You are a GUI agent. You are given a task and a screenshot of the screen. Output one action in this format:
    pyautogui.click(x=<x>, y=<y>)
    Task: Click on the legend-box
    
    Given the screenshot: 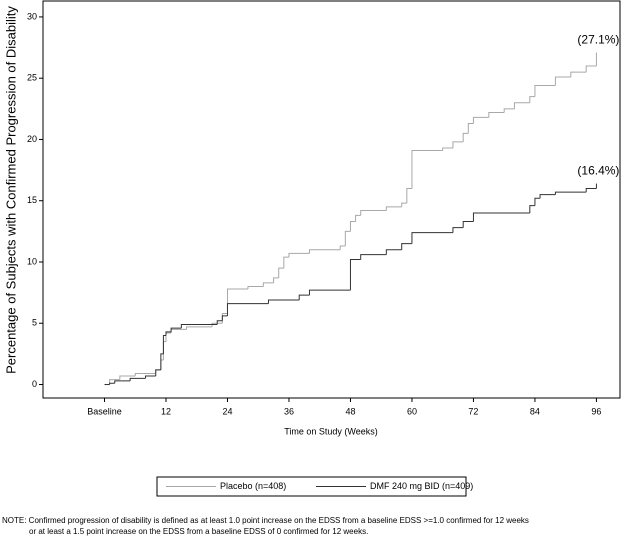 What is the action you would take?
    pyautogui.click(x=311, y=486)
    